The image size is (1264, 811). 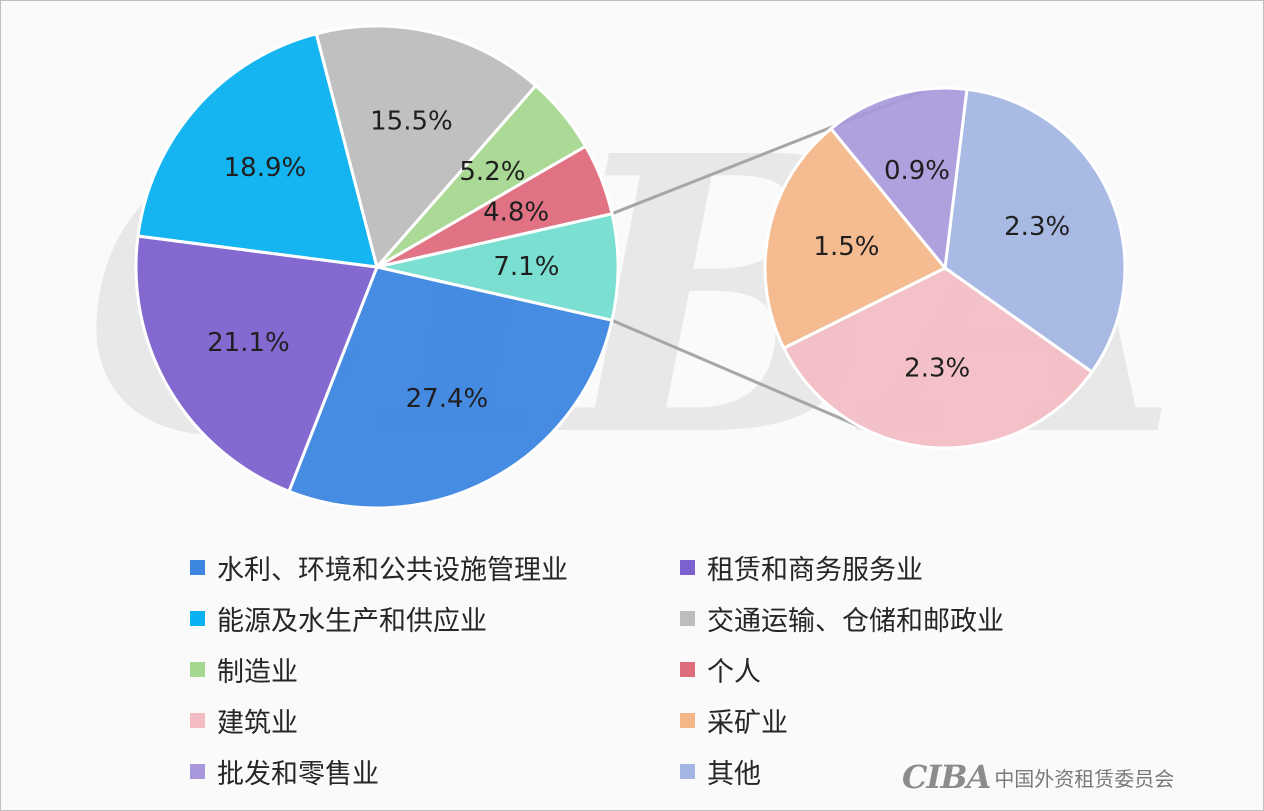 What do you see at coordinates (257, 672) in the screenshot?
I see `legend-label: 制造业` at bounding box center [257, 672].